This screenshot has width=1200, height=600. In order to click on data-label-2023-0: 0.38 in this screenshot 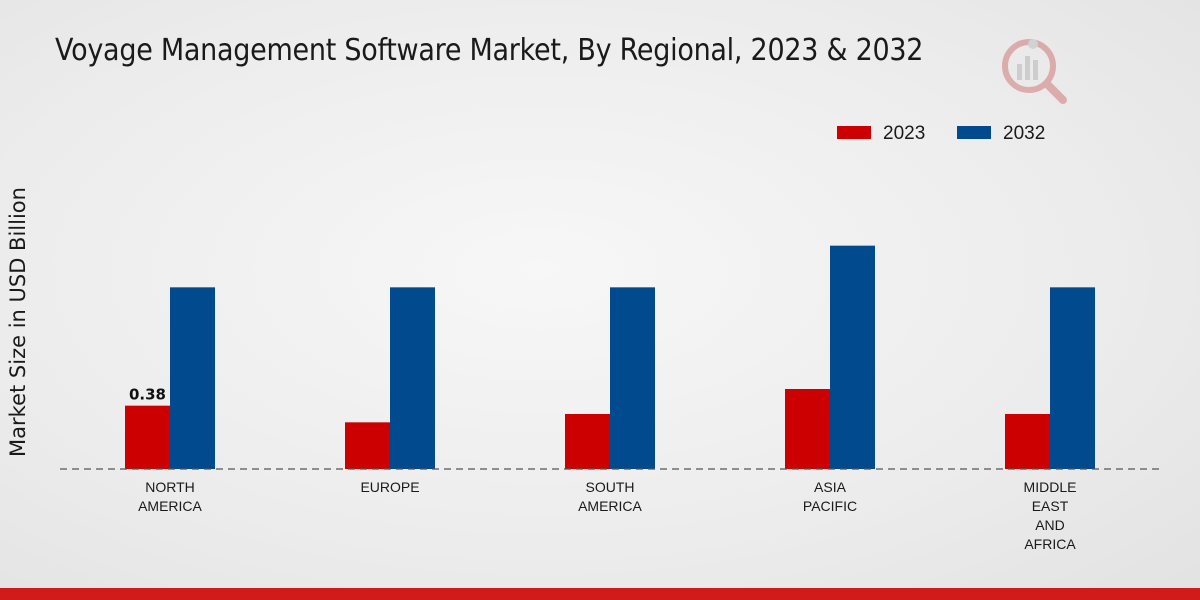, I will do `click(147, 395)`.